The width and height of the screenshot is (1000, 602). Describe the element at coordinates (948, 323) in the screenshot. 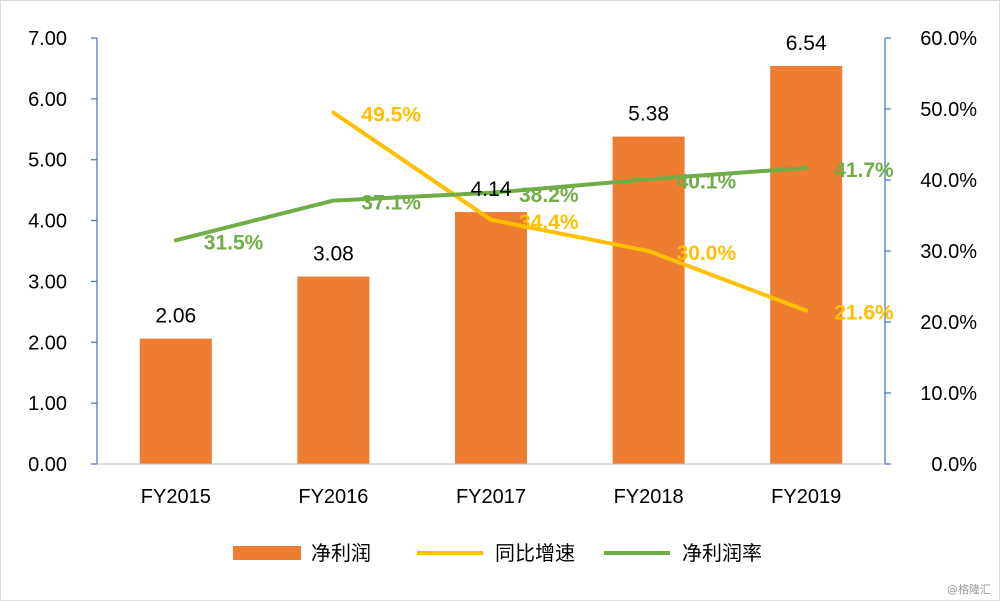

I see `right-axis-tick-label: 20.0%` at that location.